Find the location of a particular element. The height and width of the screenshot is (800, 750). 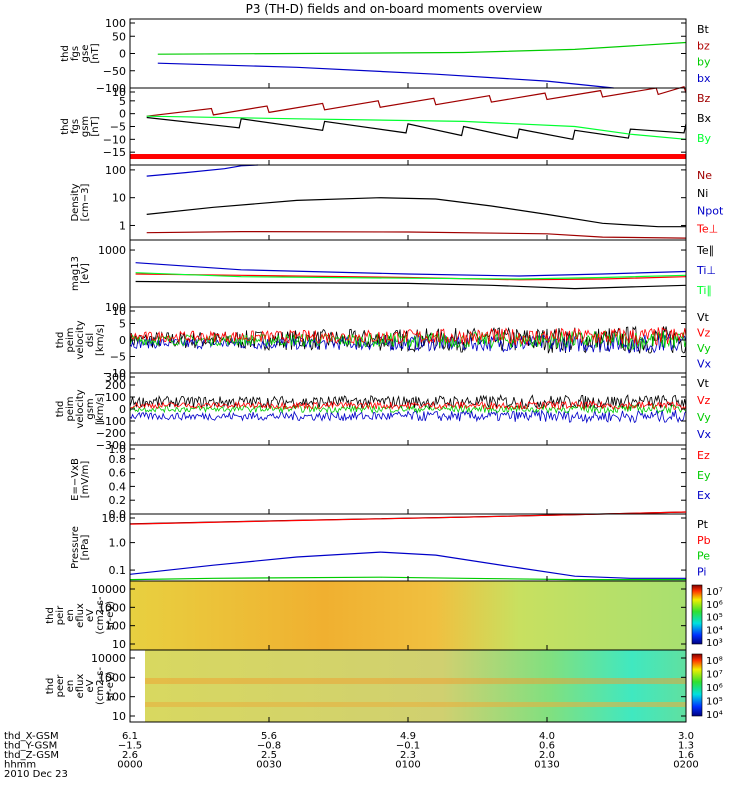

legend-entry: Bz is located at coordinates (704, 98).